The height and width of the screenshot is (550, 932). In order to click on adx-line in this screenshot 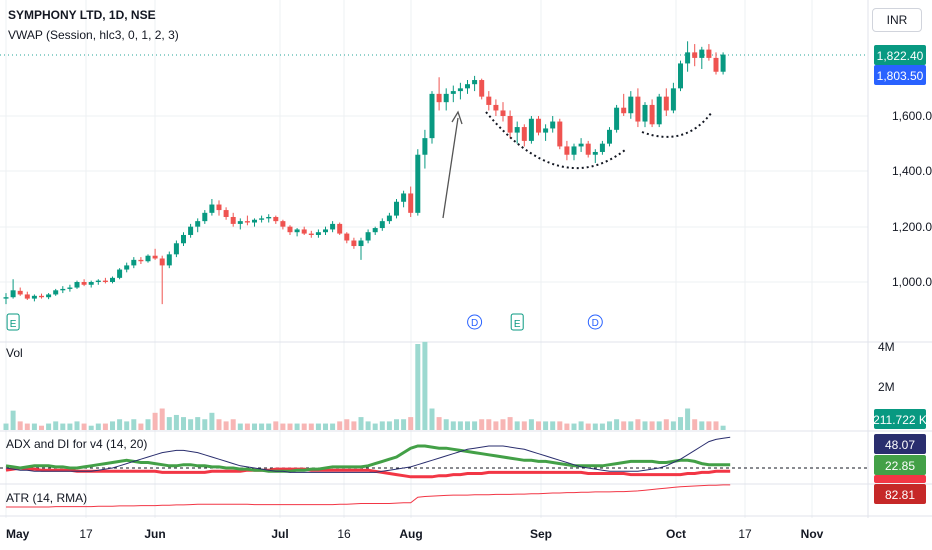, I will do `click(368, 454)`.